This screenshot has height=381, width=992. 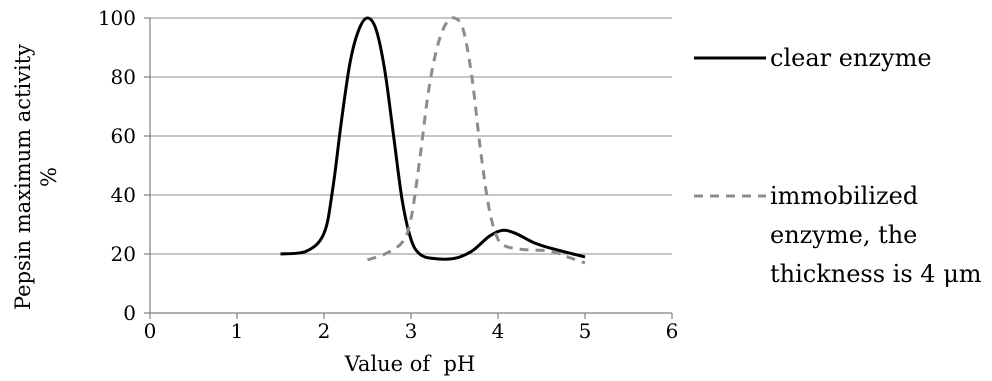 What do you see at coordinates (324, 331) in the screenshot?
I see `x-tick-label-2: 2` at bounding box center [324, 331].